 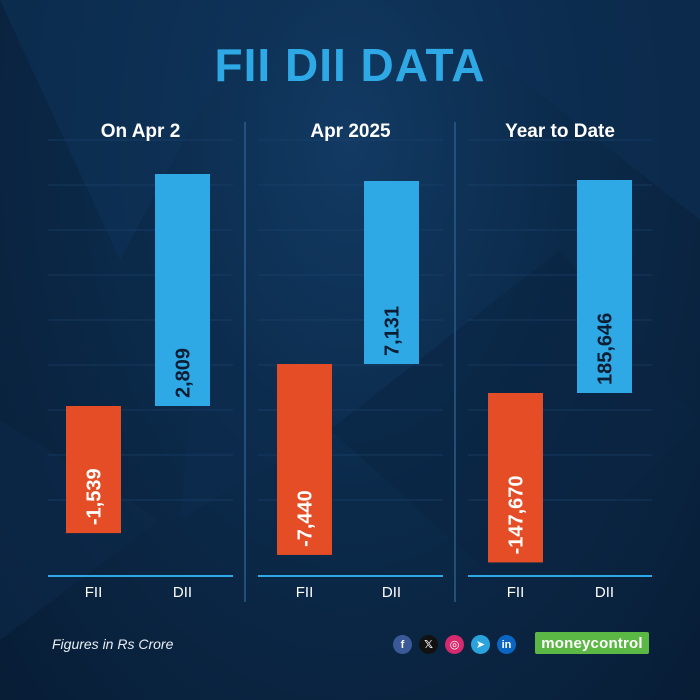 What do you see at coordinates (393, 331) in the screenshot?
I see `data-label: 7,131` at bounding box center [393, 331].